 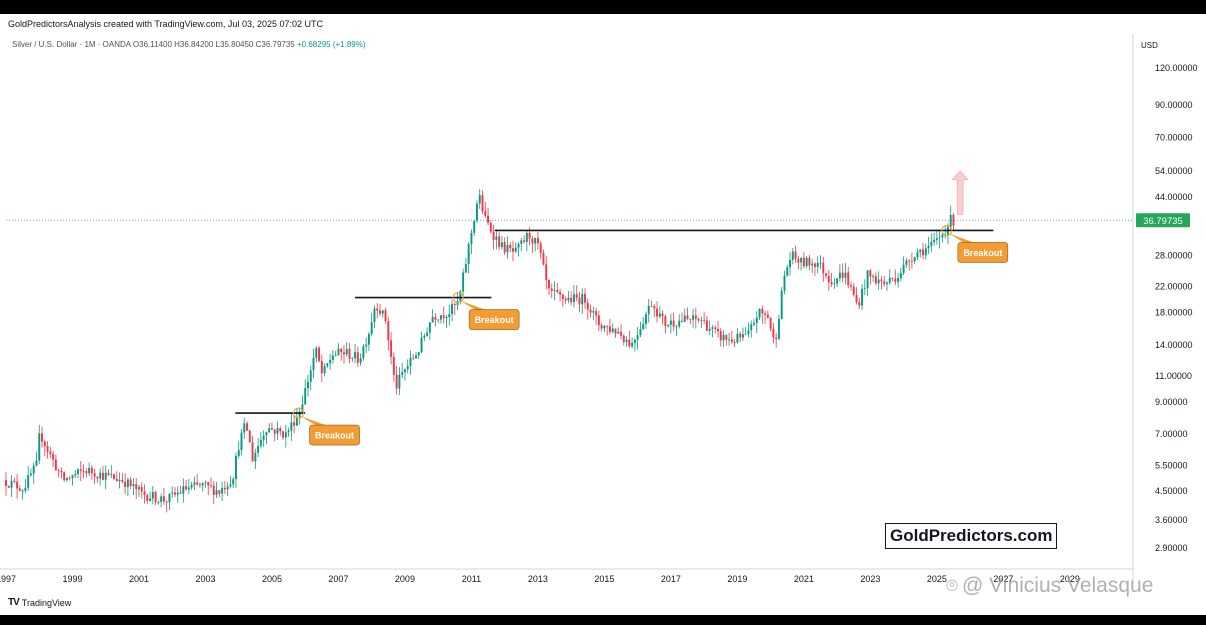 What do you see at coordinates (39, 602) in the screenshot?
I see `tradingview-footer: TV TradingView` at bounding box center [39, 602].